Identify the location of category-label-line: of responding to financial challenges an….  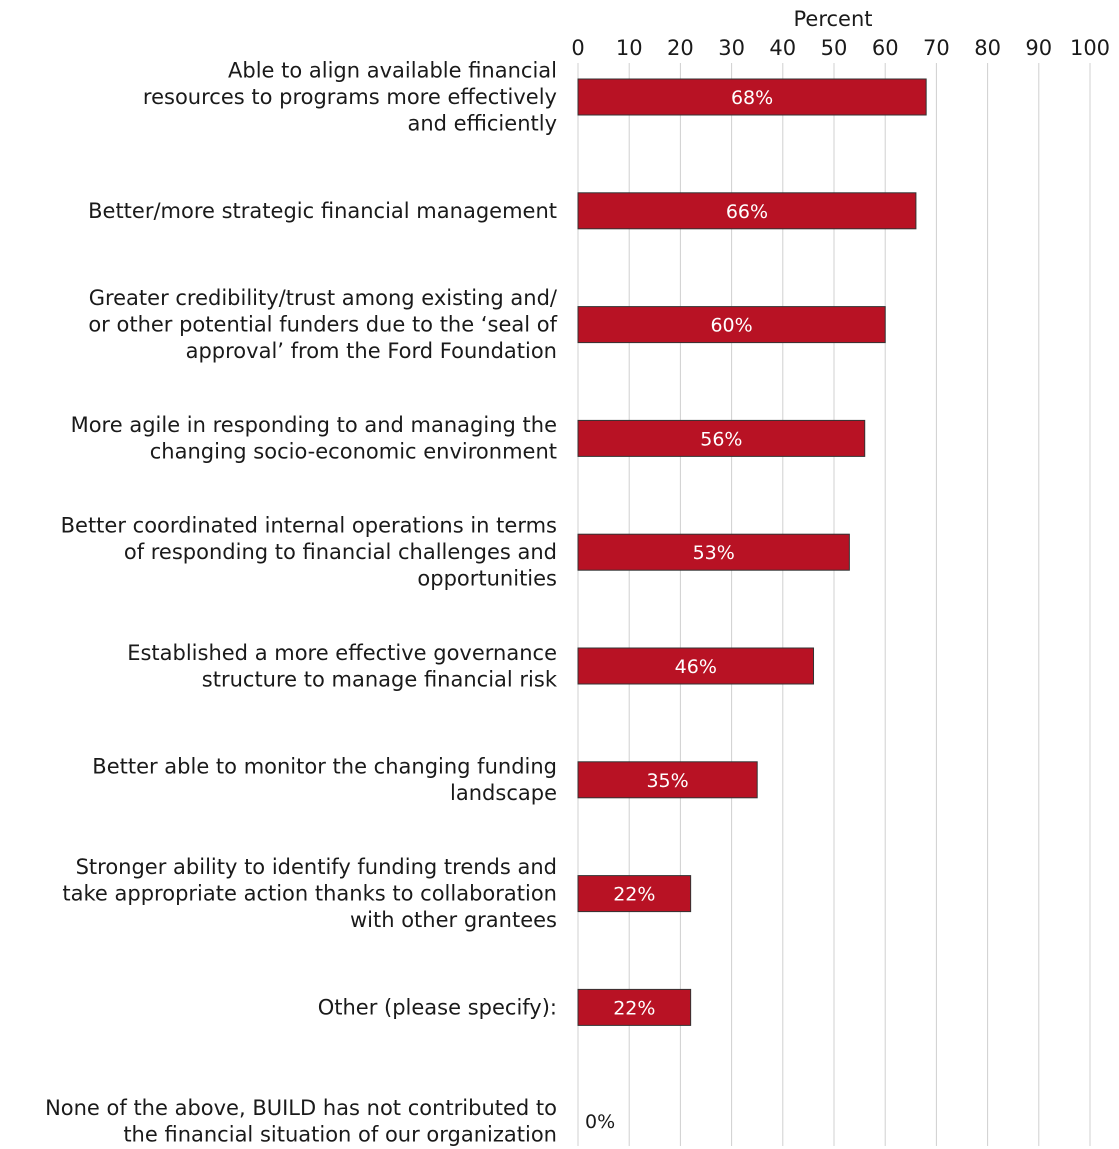
(340, 552).